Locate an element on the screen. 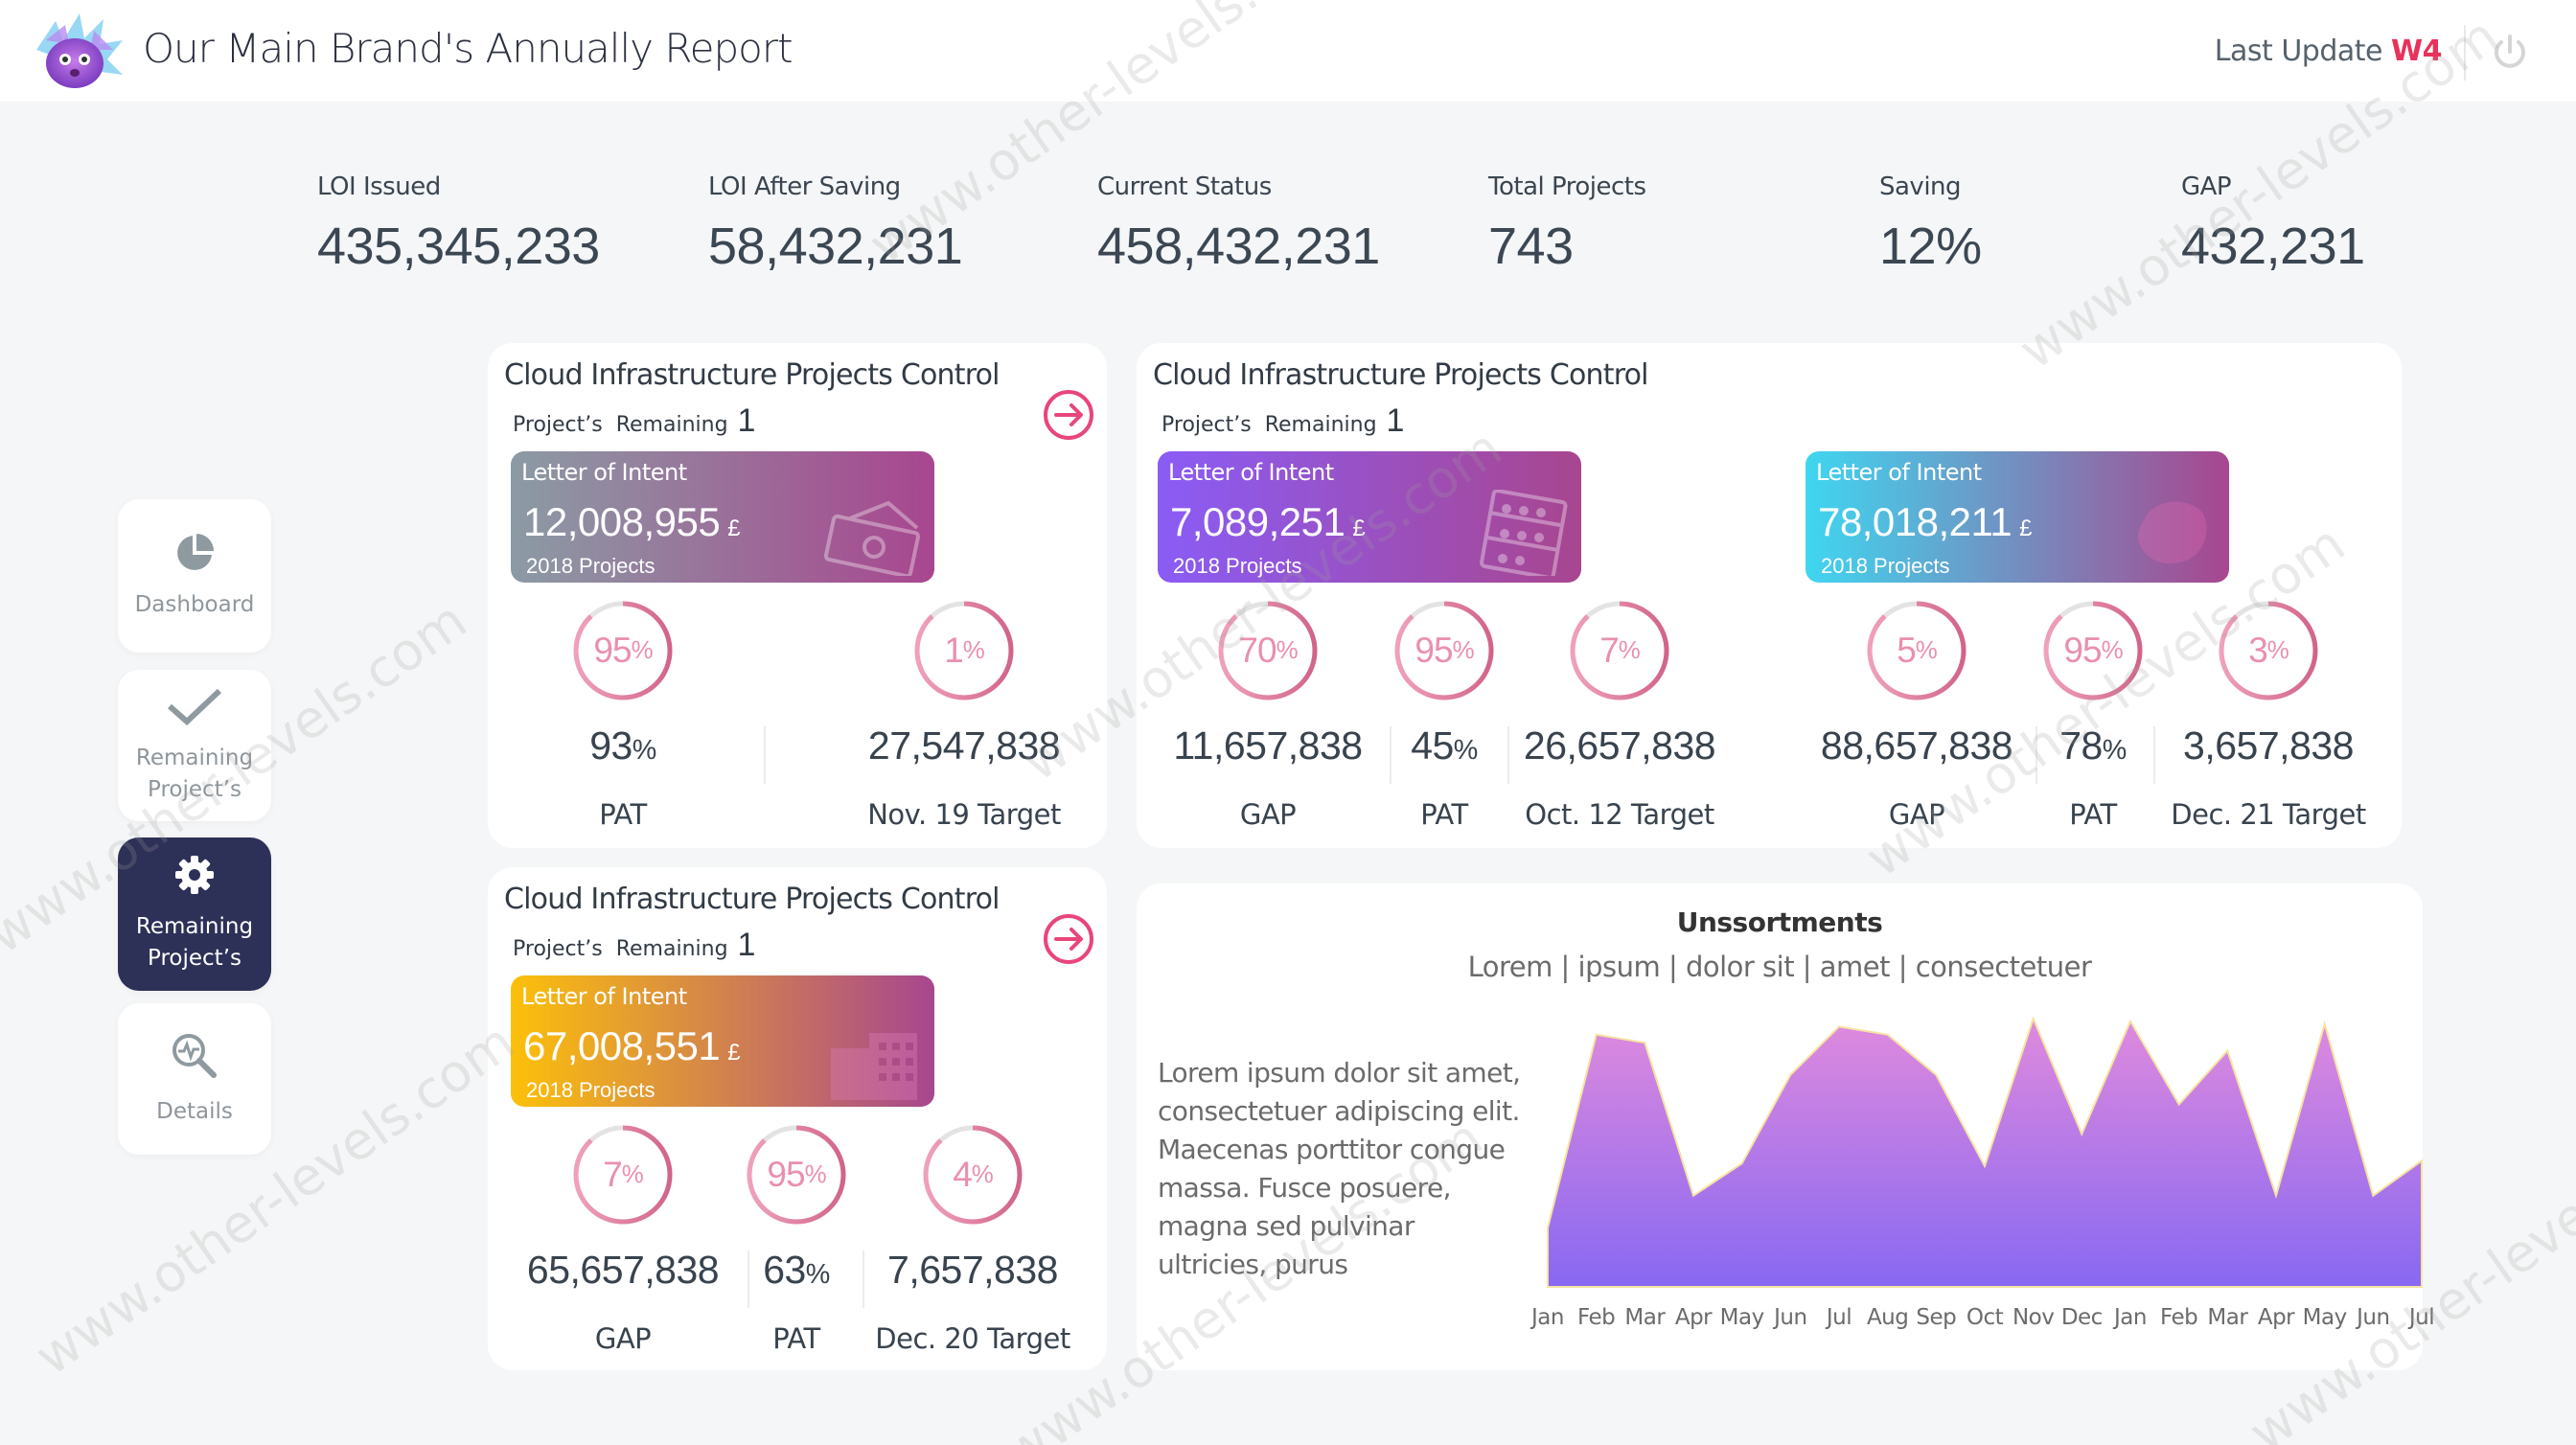 The height and width of the screenshot is (1445, 2576). kpi-label: Total Projects is located at coordinates (1567, 187).